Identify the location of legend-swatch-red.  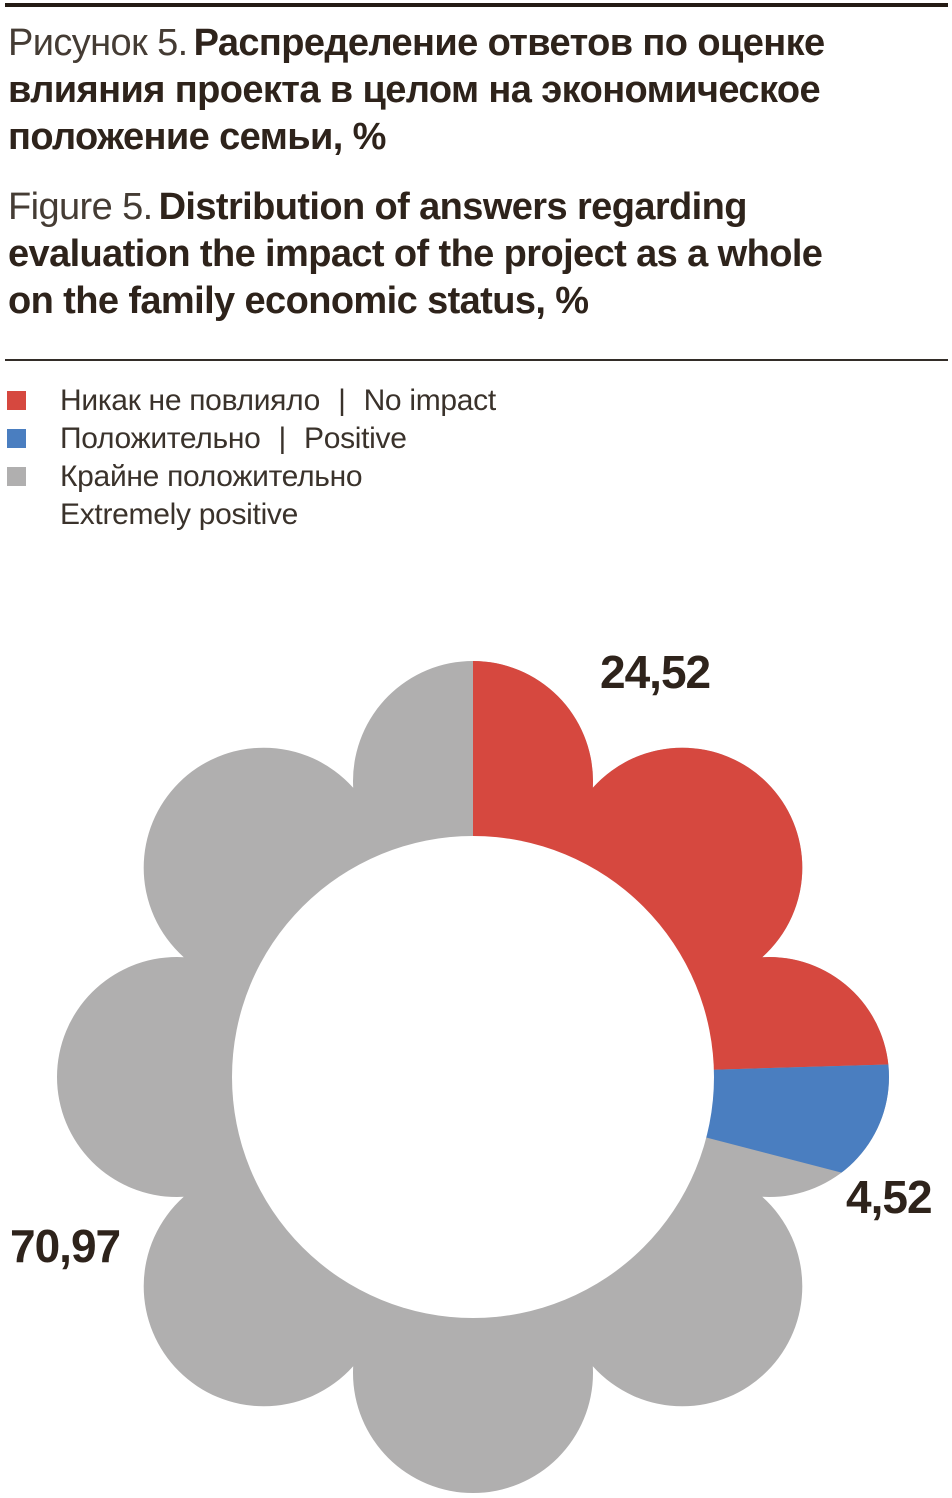
(16, 400).